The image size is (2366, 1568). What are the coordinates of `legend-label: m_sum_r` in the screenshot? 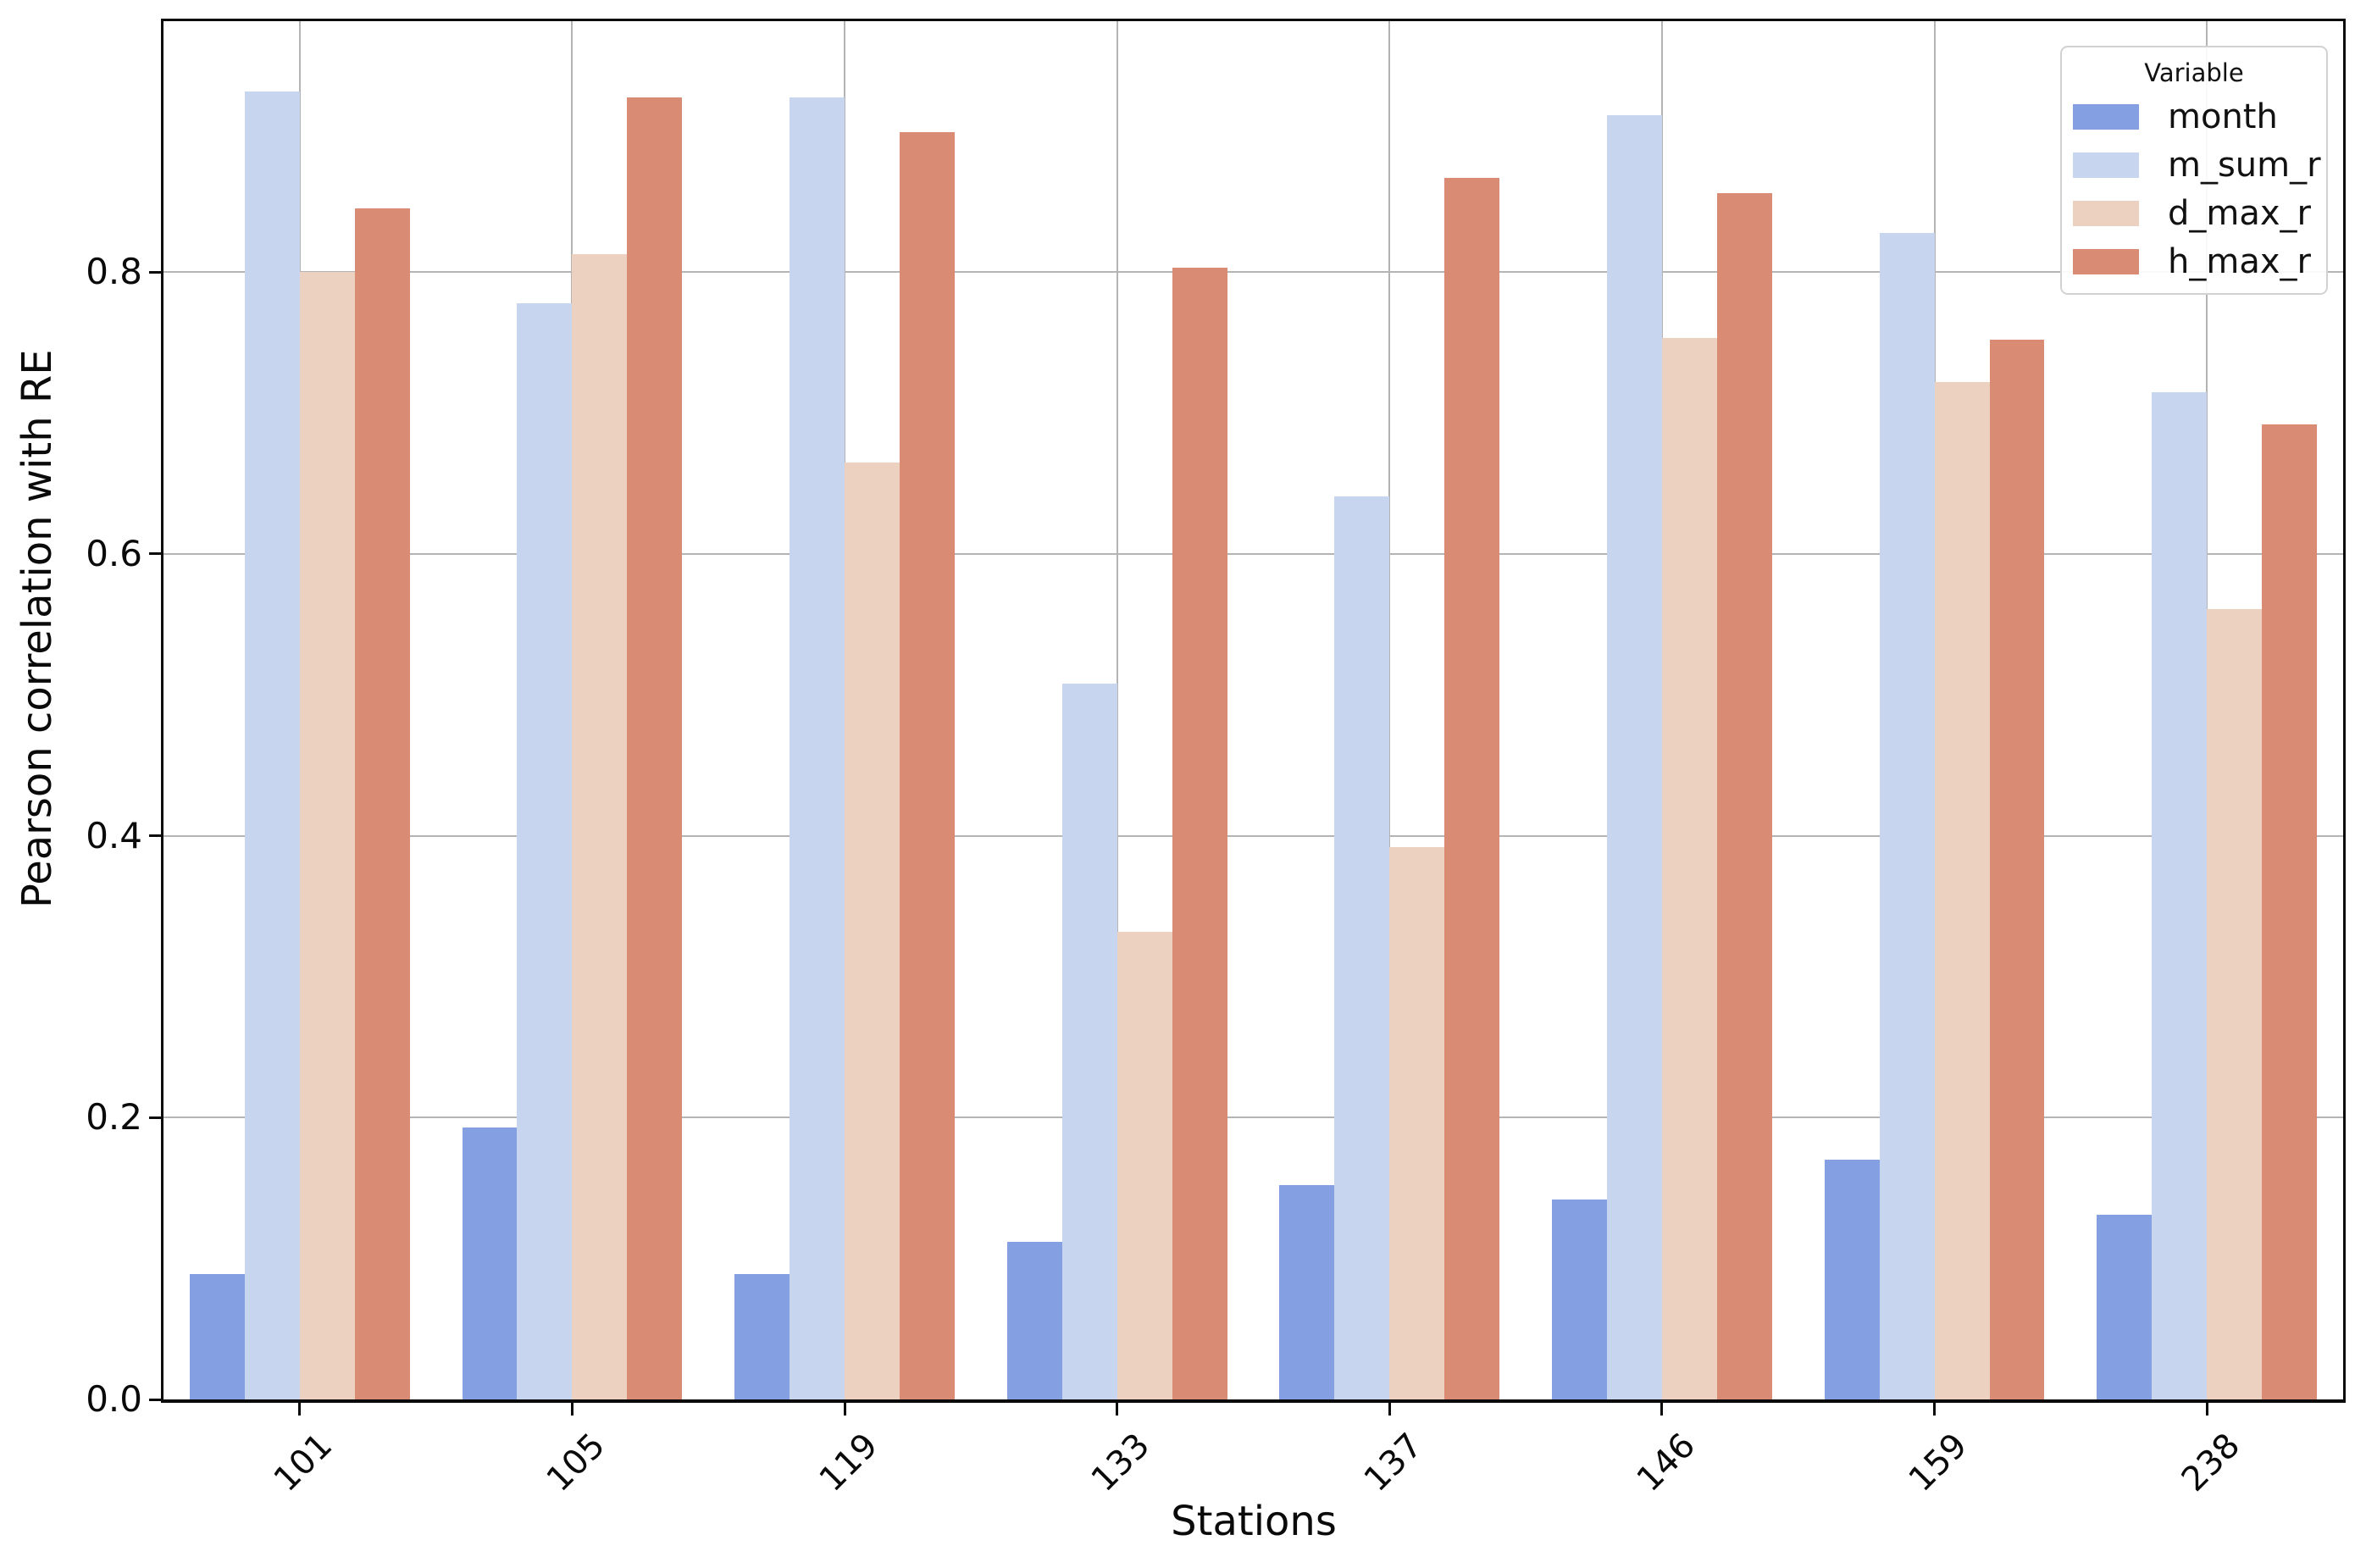 It's located at (2244, 165).